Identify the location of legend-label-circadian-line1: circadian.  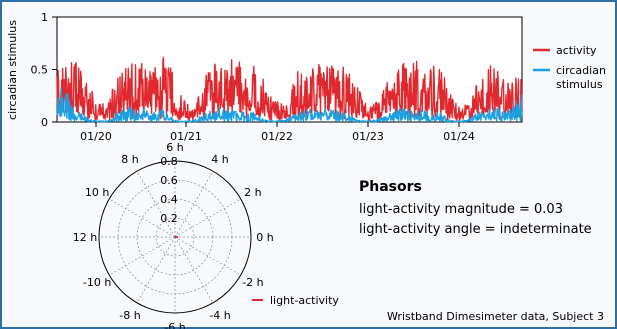
(581, 70).